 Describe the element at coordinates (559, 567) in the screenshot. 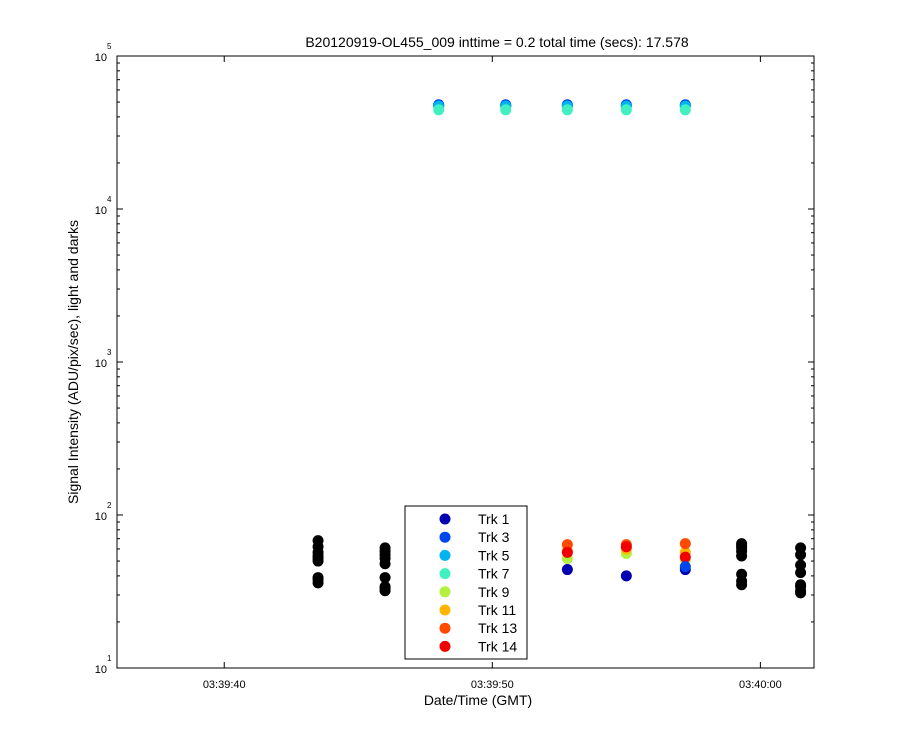

I see `dark-frames` at that location.